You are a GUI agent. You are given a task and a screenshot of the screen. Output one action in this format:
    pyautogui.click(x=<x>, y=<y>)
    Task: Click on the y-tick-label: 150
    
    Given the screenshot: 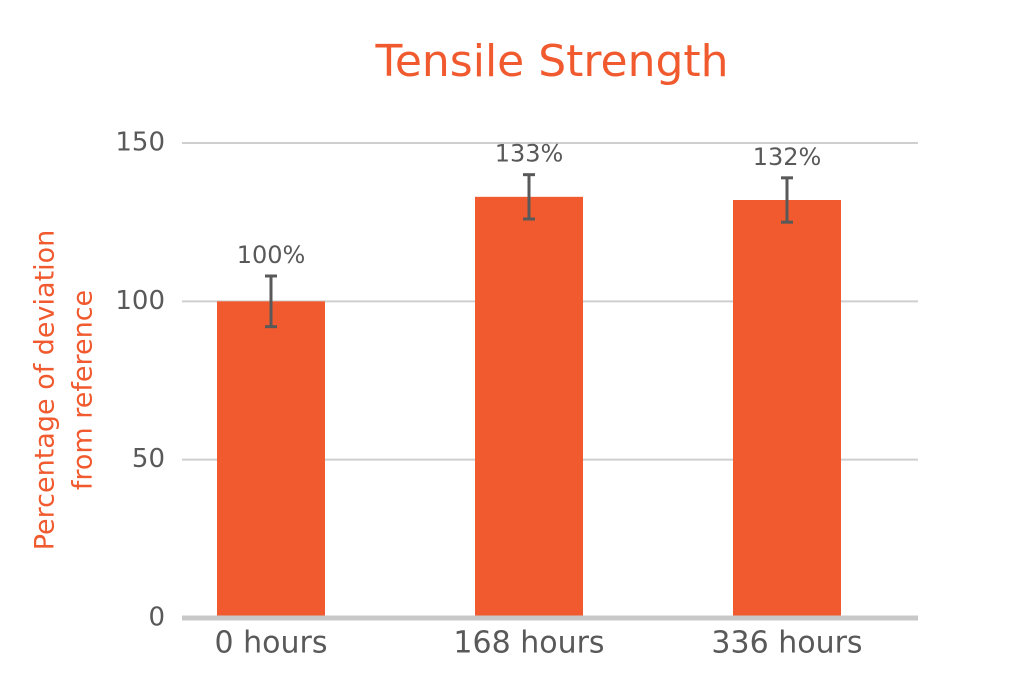 What is the action you would take?
    pyautogui.click(x=140, y=143)
    